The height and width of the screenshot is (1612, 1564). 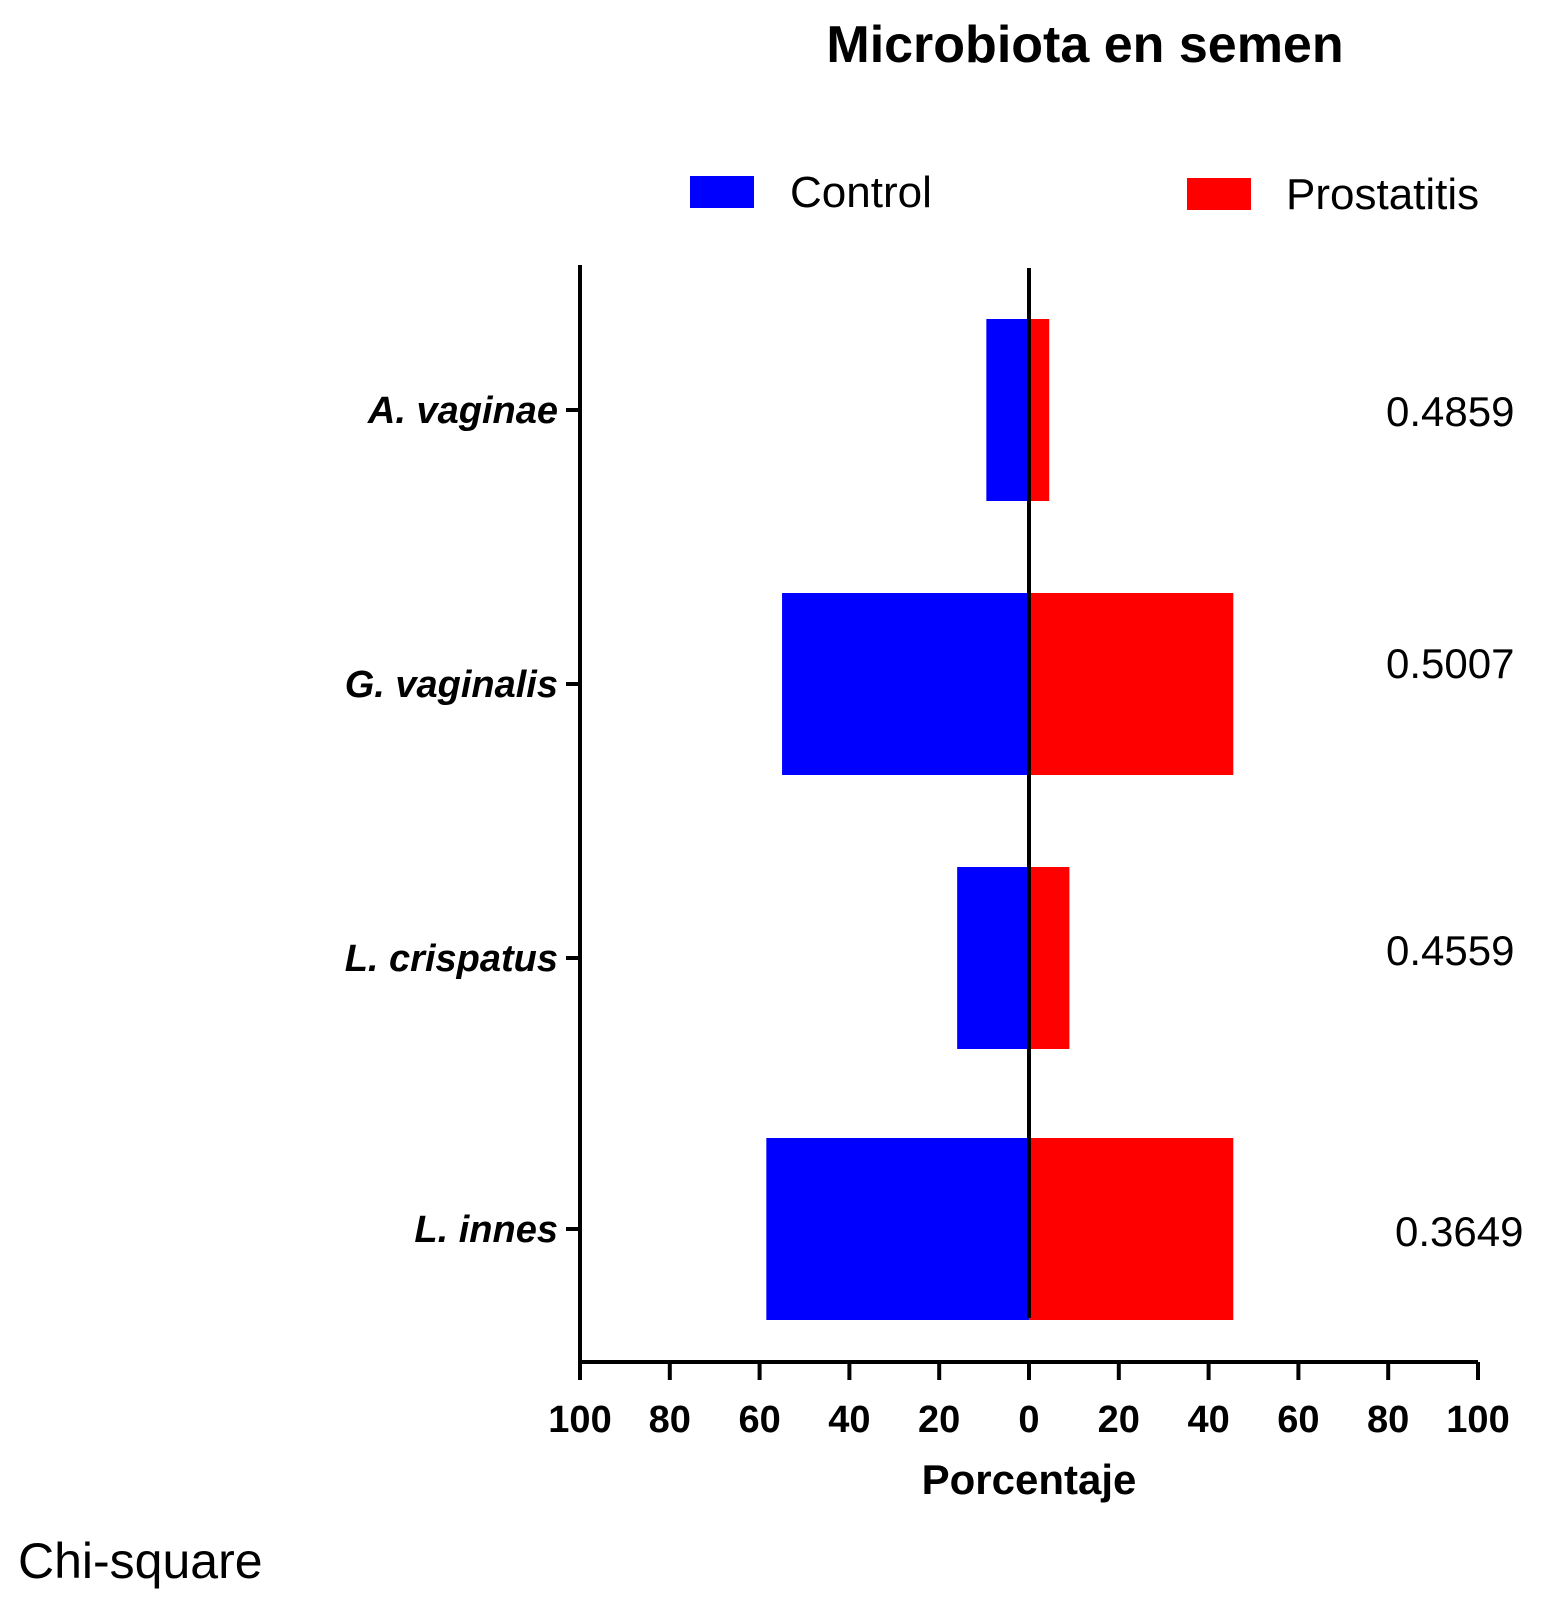 What do you see at coordinates (1131, 684) in the screenshot?
I see `bar-prostatitis-g-vaginalis` at bounding box center [1131, 684].